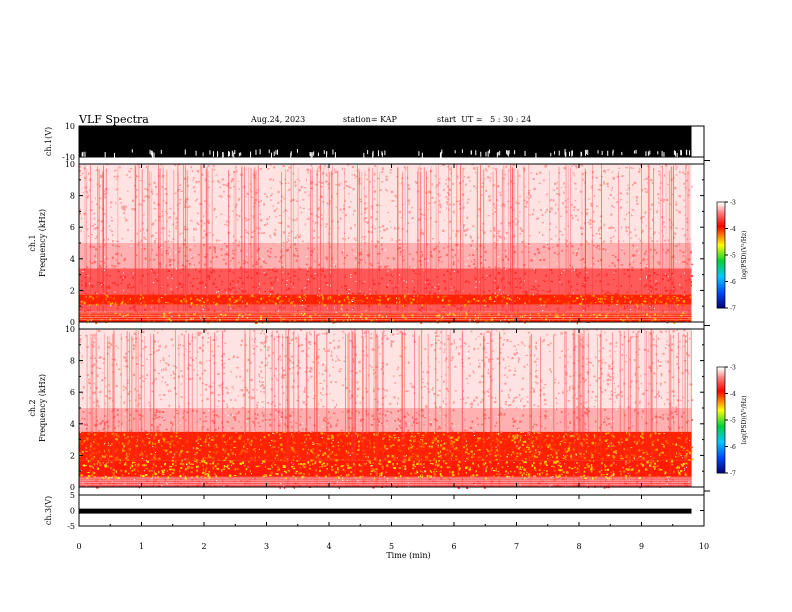  Describe the element at coordinates (72, 322) in the screenshot. I see `y-tick-label: 0` at that location.